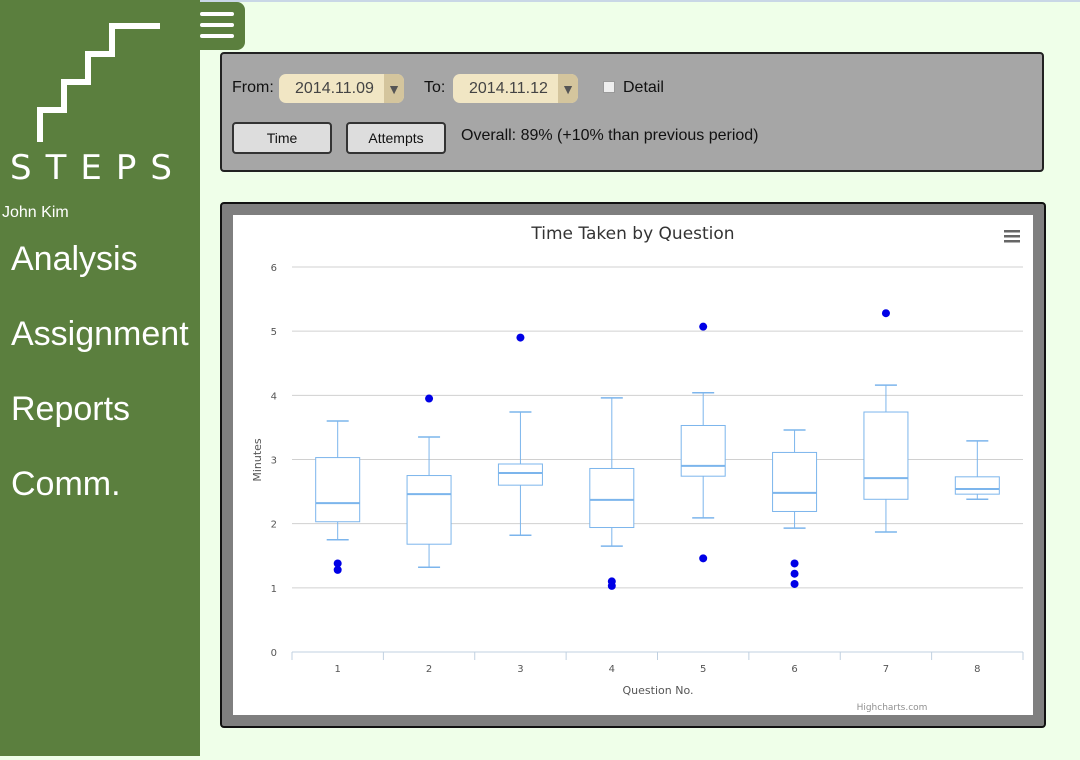  Describe the element at coordinates (35, 212) in the screenshot. I see `user-name: John Kim` at that location.